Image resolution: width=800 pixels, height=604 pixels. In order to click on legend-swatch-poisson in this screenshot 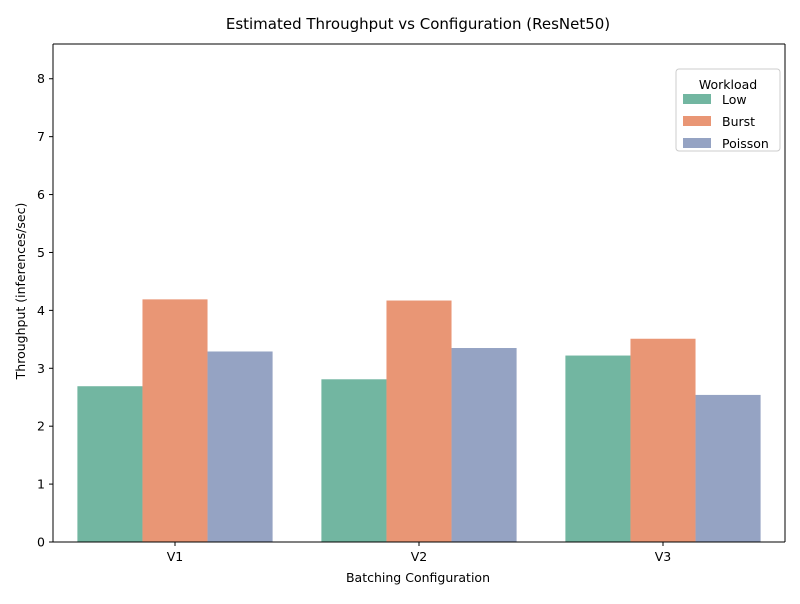, I will do `click(697, 143)`.